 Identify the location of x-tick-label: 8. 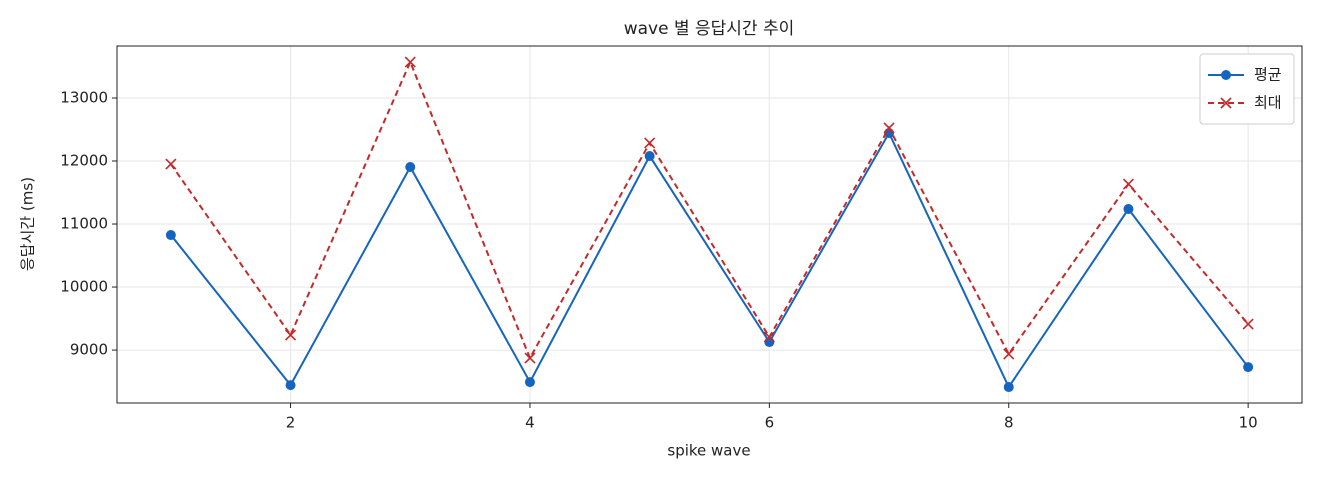
(1009, 423).